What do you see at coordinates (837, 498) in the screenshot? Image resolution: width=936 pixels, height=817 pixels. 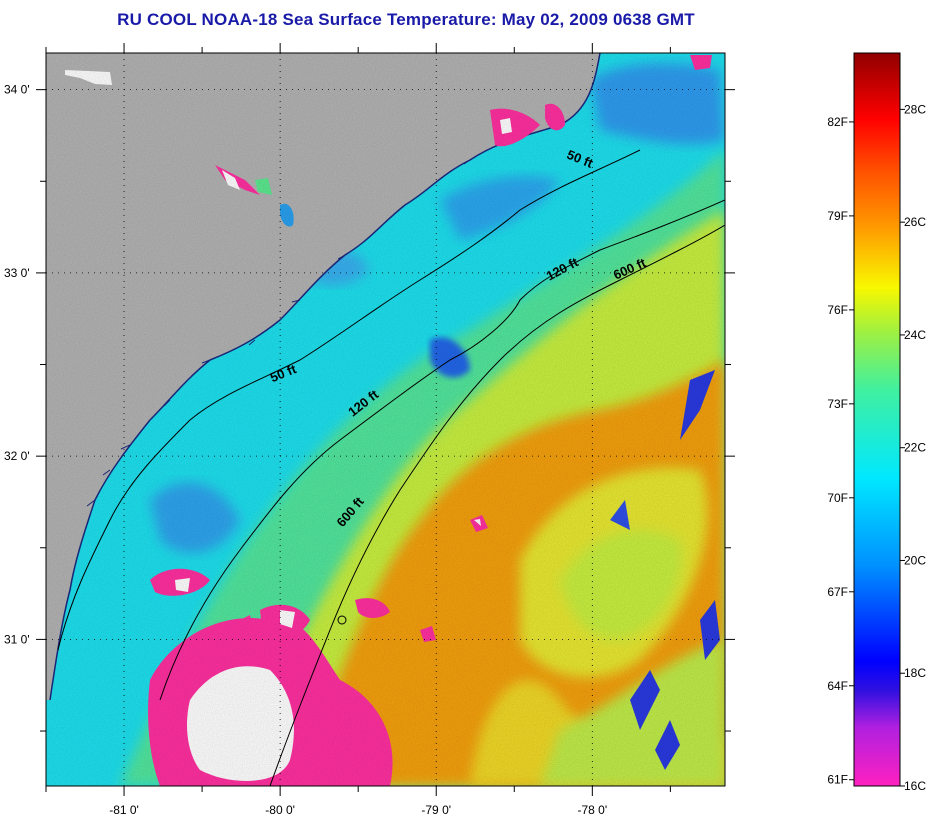 I see `colorbar-fahrenheit-label: 70F` at bounding box center [837, 498].